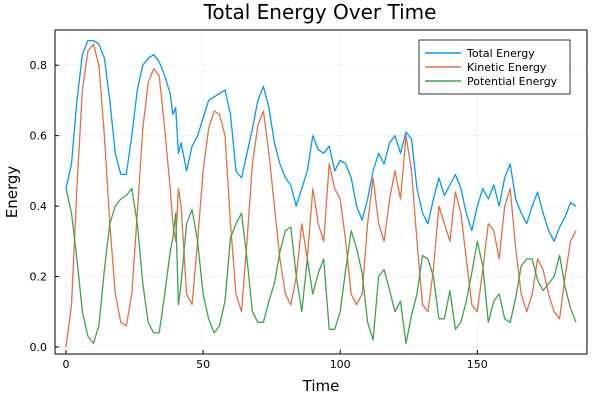 The image size is (600, 400). Describe the element at coordinates (512, 81) in the screenshot. I see `legend-label-potential-energy: Potential Energy` at that location.